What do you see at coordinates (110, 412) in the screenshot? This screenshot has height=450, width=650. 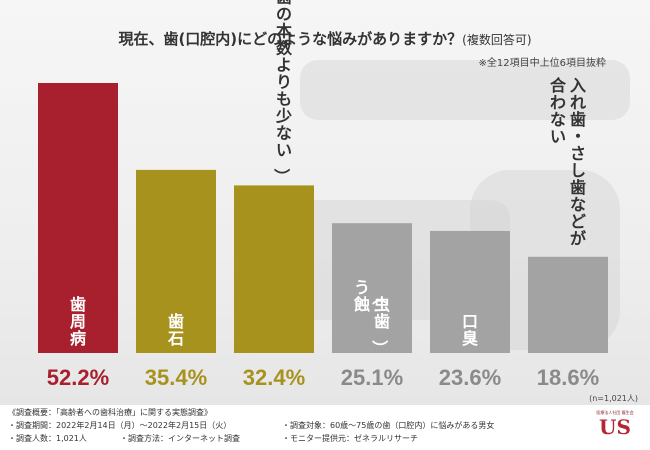 I see `survey-overview: 《調査概要：「高齢者への歯科治療」に関する実態調査》` at bounding box center [110, 412].